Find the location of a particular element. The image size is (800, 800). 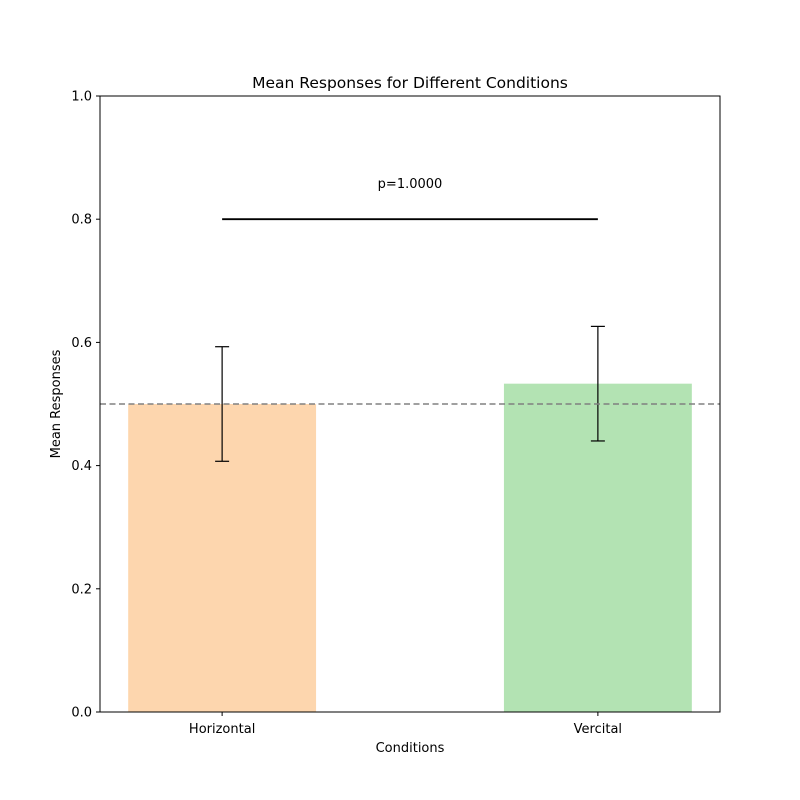

y-axis-label: Mean Responses is located at coordinates (56, 403).